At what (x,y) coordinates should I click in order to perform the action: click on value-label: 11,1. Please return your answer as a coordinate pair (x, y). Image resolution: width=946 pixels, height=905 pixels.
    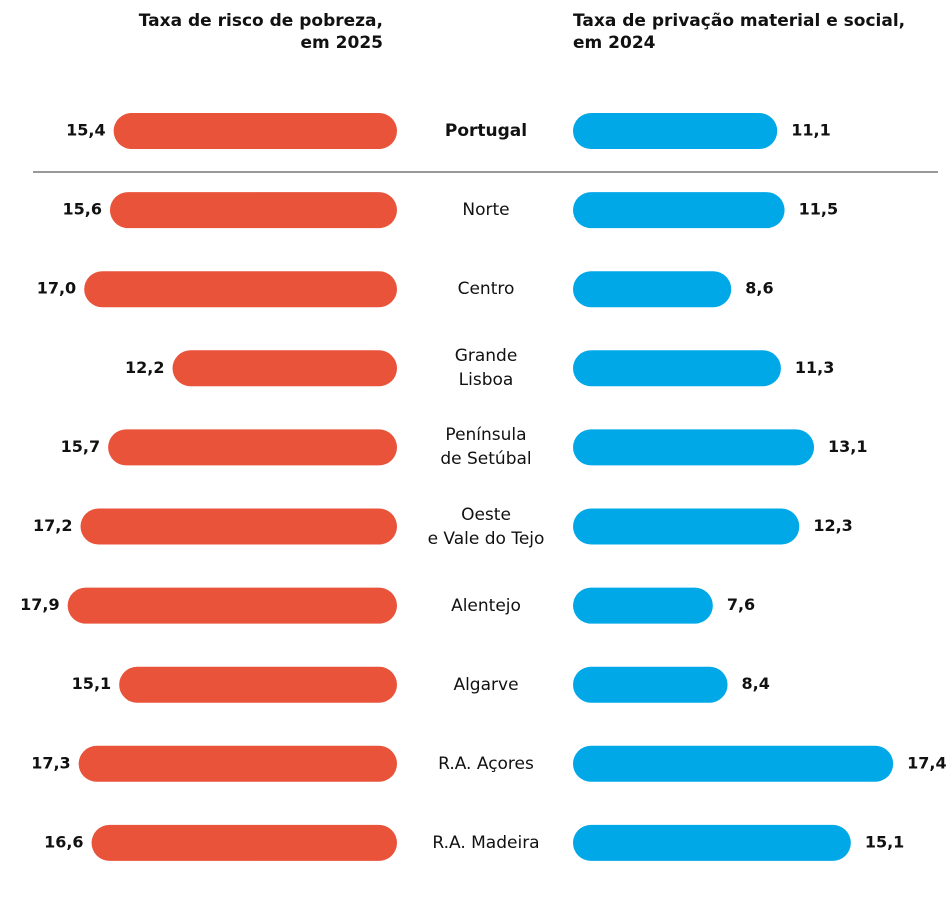
    Looking at the image, I should click on (810, 130).